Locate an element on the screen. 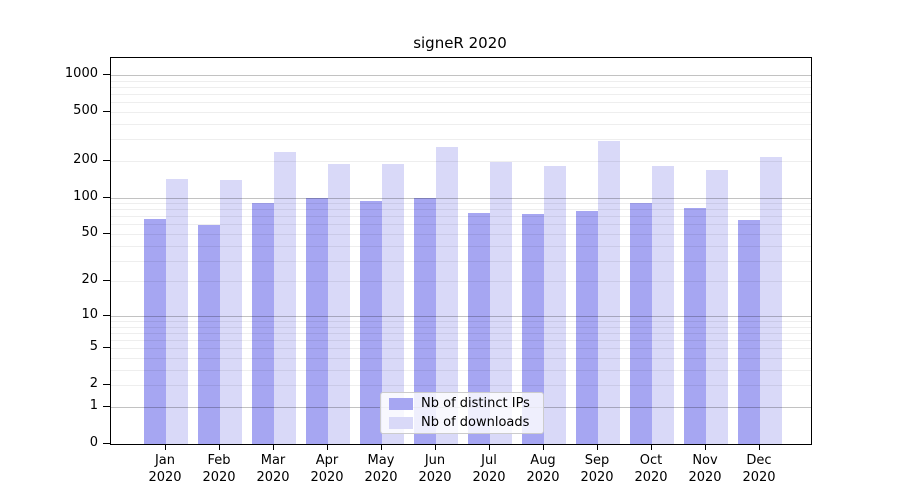 The width and height of the screenshot is (900, 500). bar-nov-downloads is located at coordinates (717, 307).